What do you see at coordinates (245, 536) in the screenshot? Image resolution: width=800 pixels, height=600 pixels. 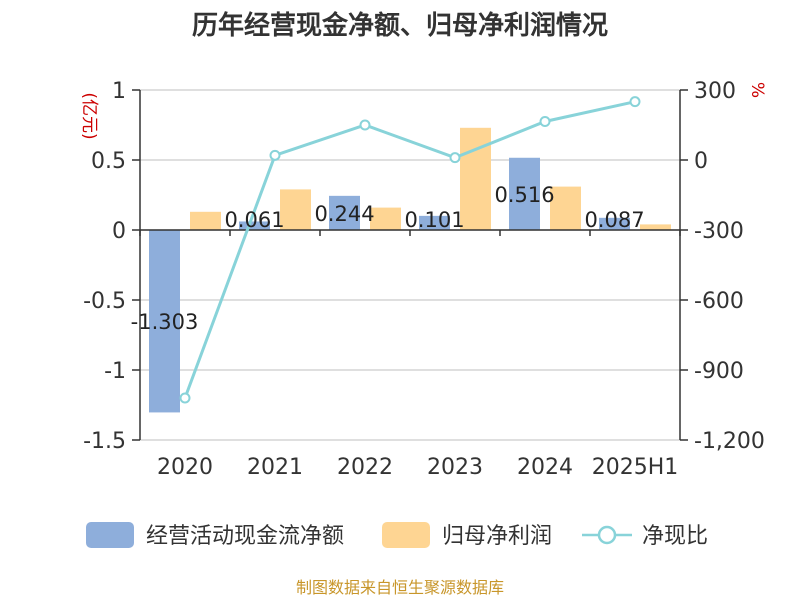 I see `legend-label-cashflow: 经营活动现金流净额` at bounding box center [245, 536].